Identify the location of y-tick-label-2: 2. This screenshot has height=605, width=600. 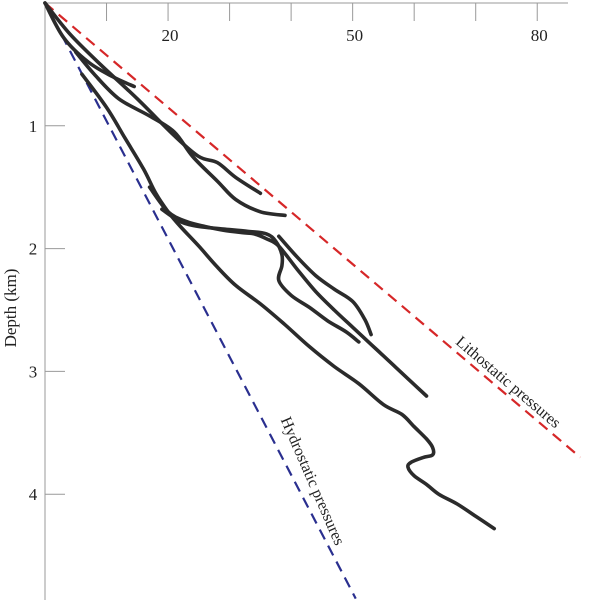
(33, 249).